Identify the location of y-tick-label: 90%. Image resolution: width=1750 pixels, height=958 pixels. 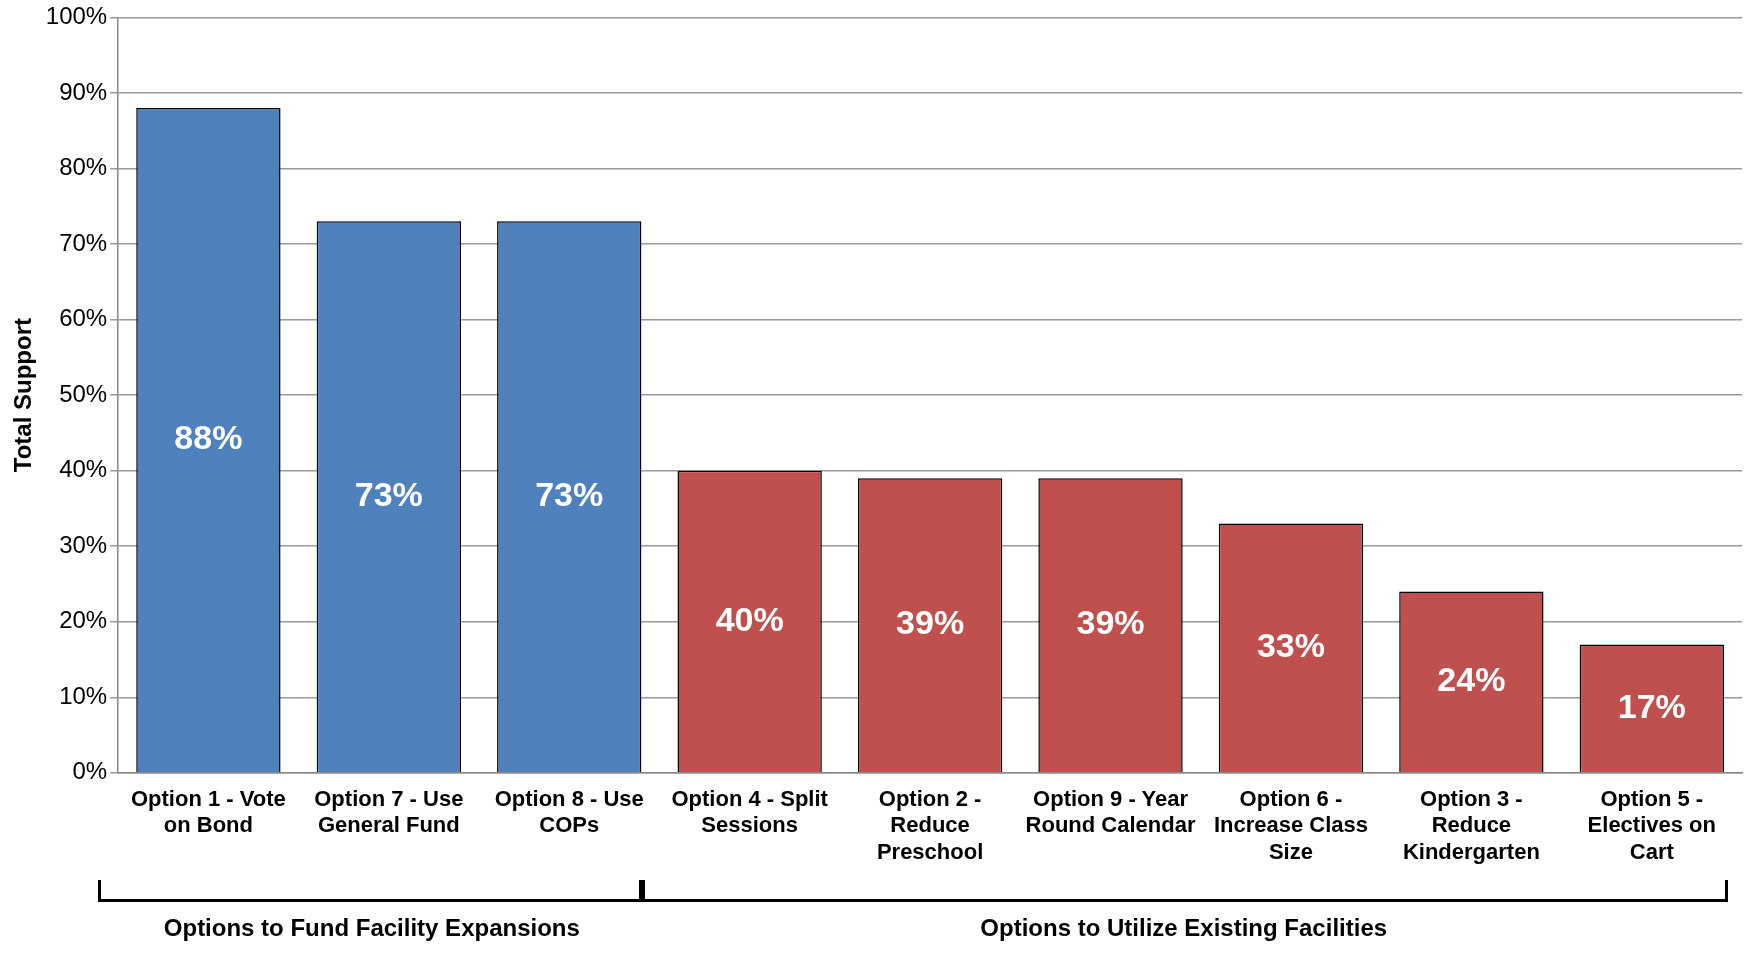
(83, 91).